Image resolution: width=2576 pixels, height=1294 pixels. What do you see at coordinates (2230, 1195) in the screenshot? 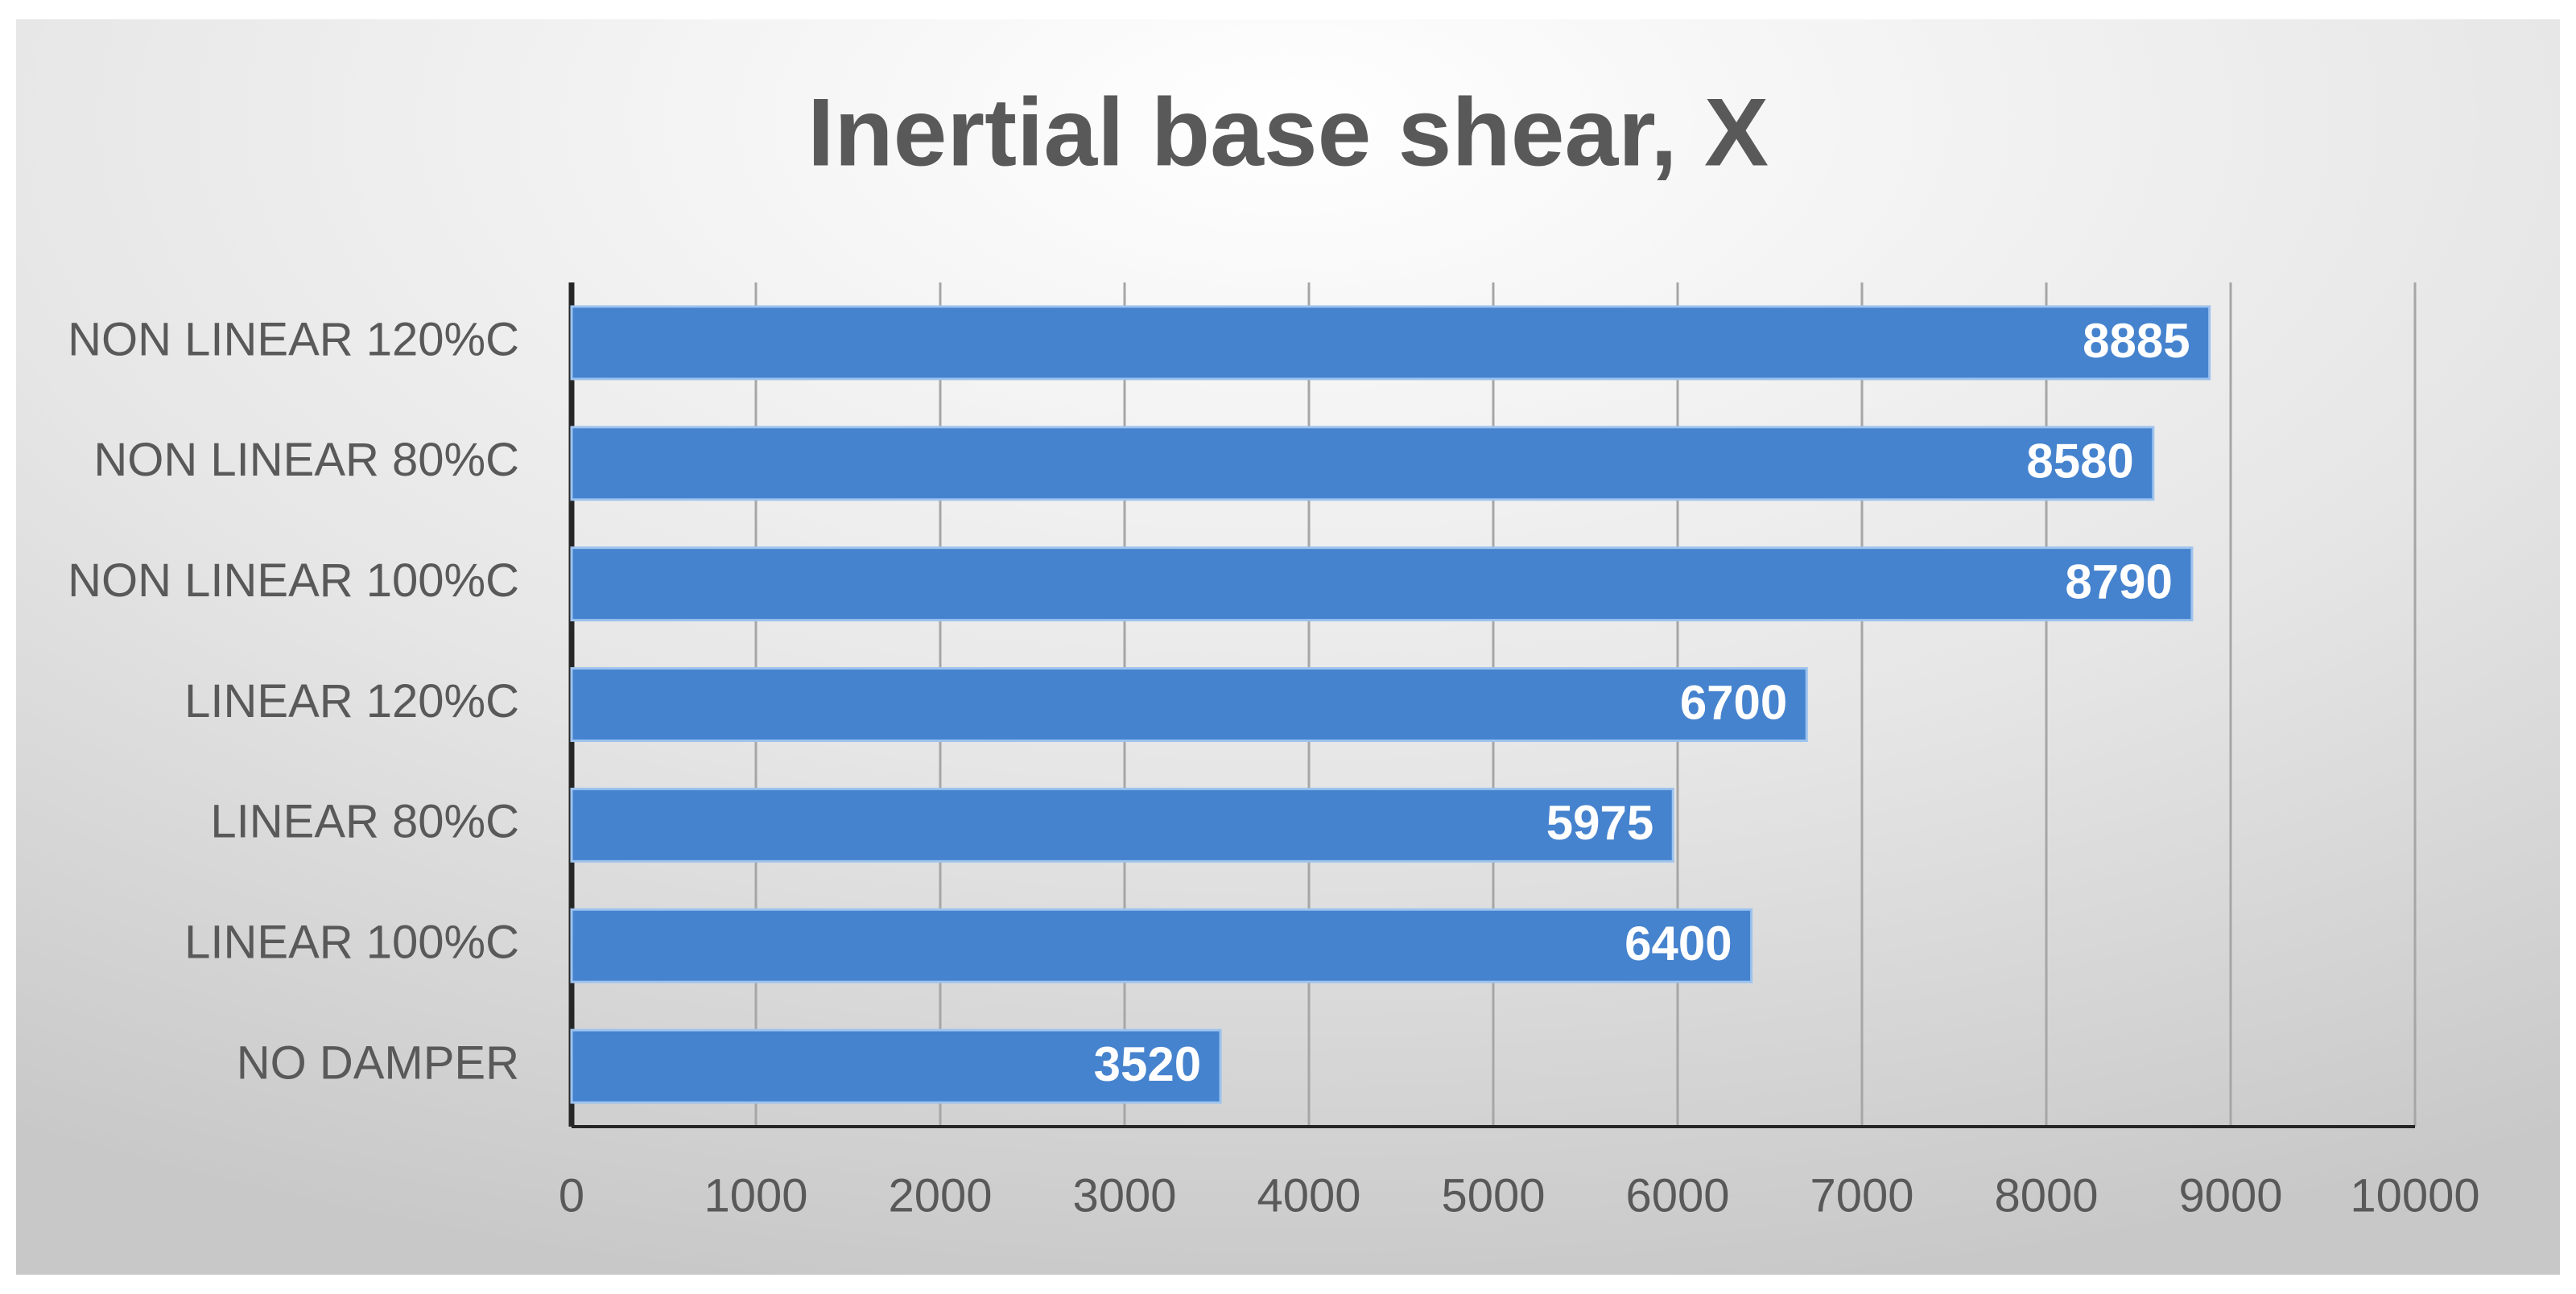
I see `x-tick-label: 9000` at bounding box center [2230, 1195].